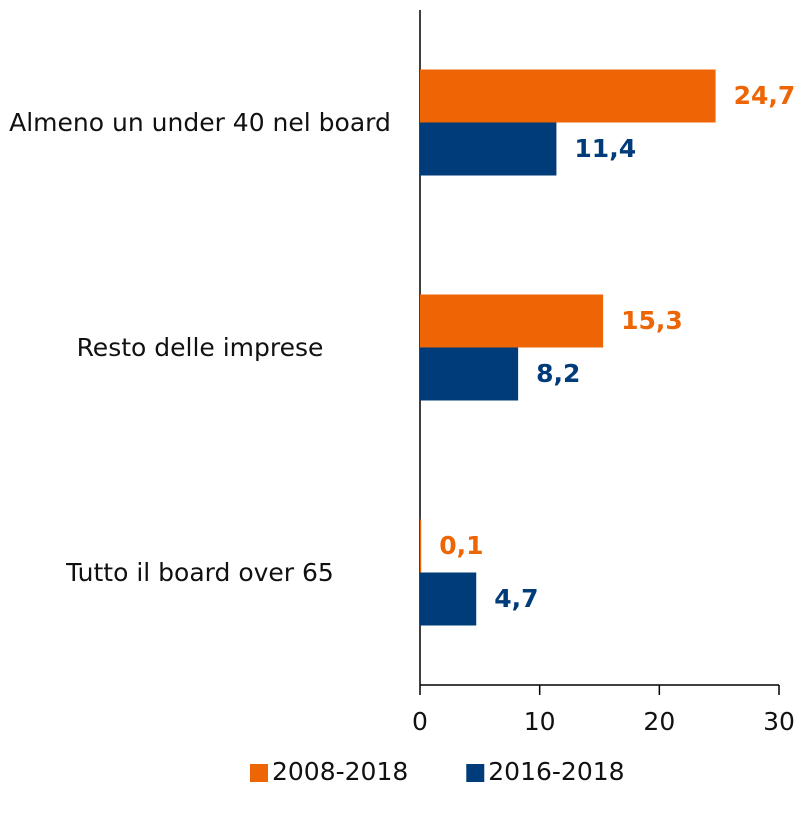 The image size is (798, 815). Describe the element at coordinates (556, 771) in the screenshot. I see `legend-label: 2016-2018` at that location.